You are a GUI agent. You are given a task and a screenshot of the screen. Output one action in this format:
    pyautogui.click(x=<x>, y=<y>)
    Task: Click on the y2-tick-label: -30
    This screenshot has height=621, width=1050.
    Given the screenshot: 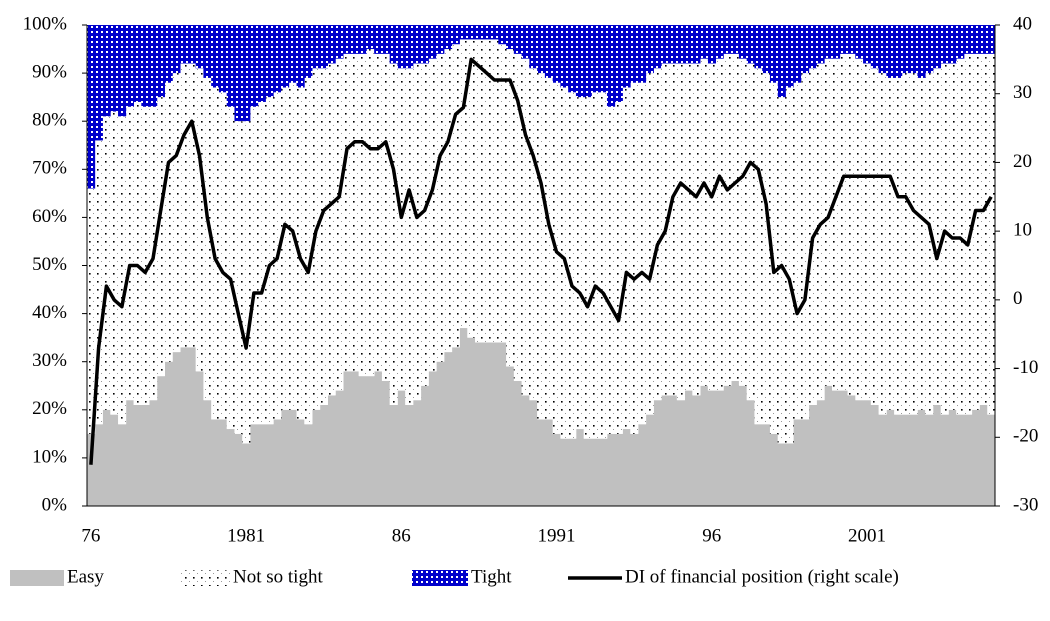 What is the action you would take?
    pyautogui.click(x=1025, y=504)
    